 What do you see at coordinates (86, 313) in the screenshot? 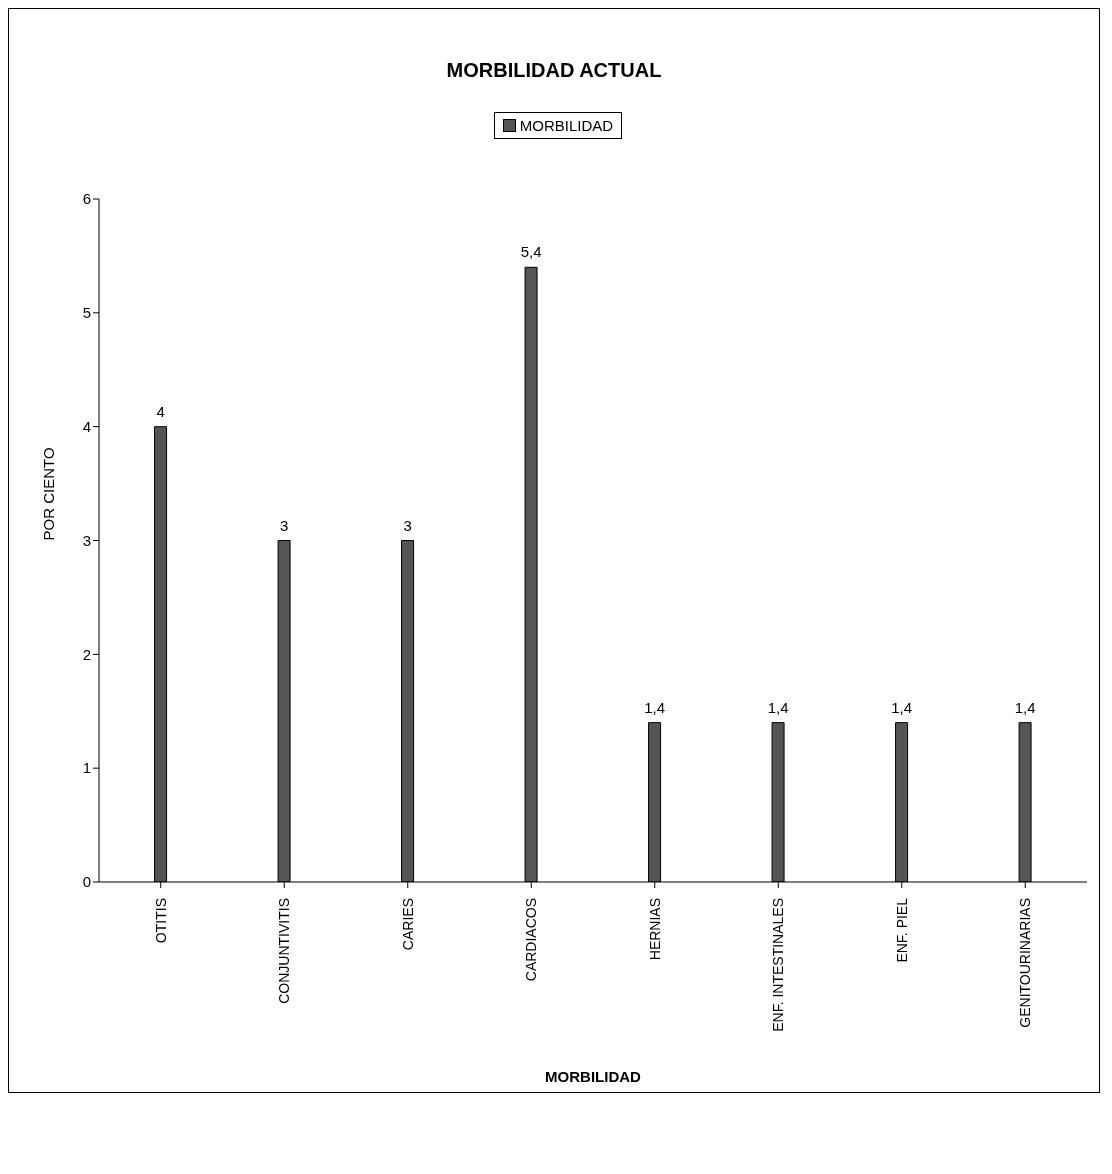
I see `y-tick-label: 5` at bounding box center [86, 313].